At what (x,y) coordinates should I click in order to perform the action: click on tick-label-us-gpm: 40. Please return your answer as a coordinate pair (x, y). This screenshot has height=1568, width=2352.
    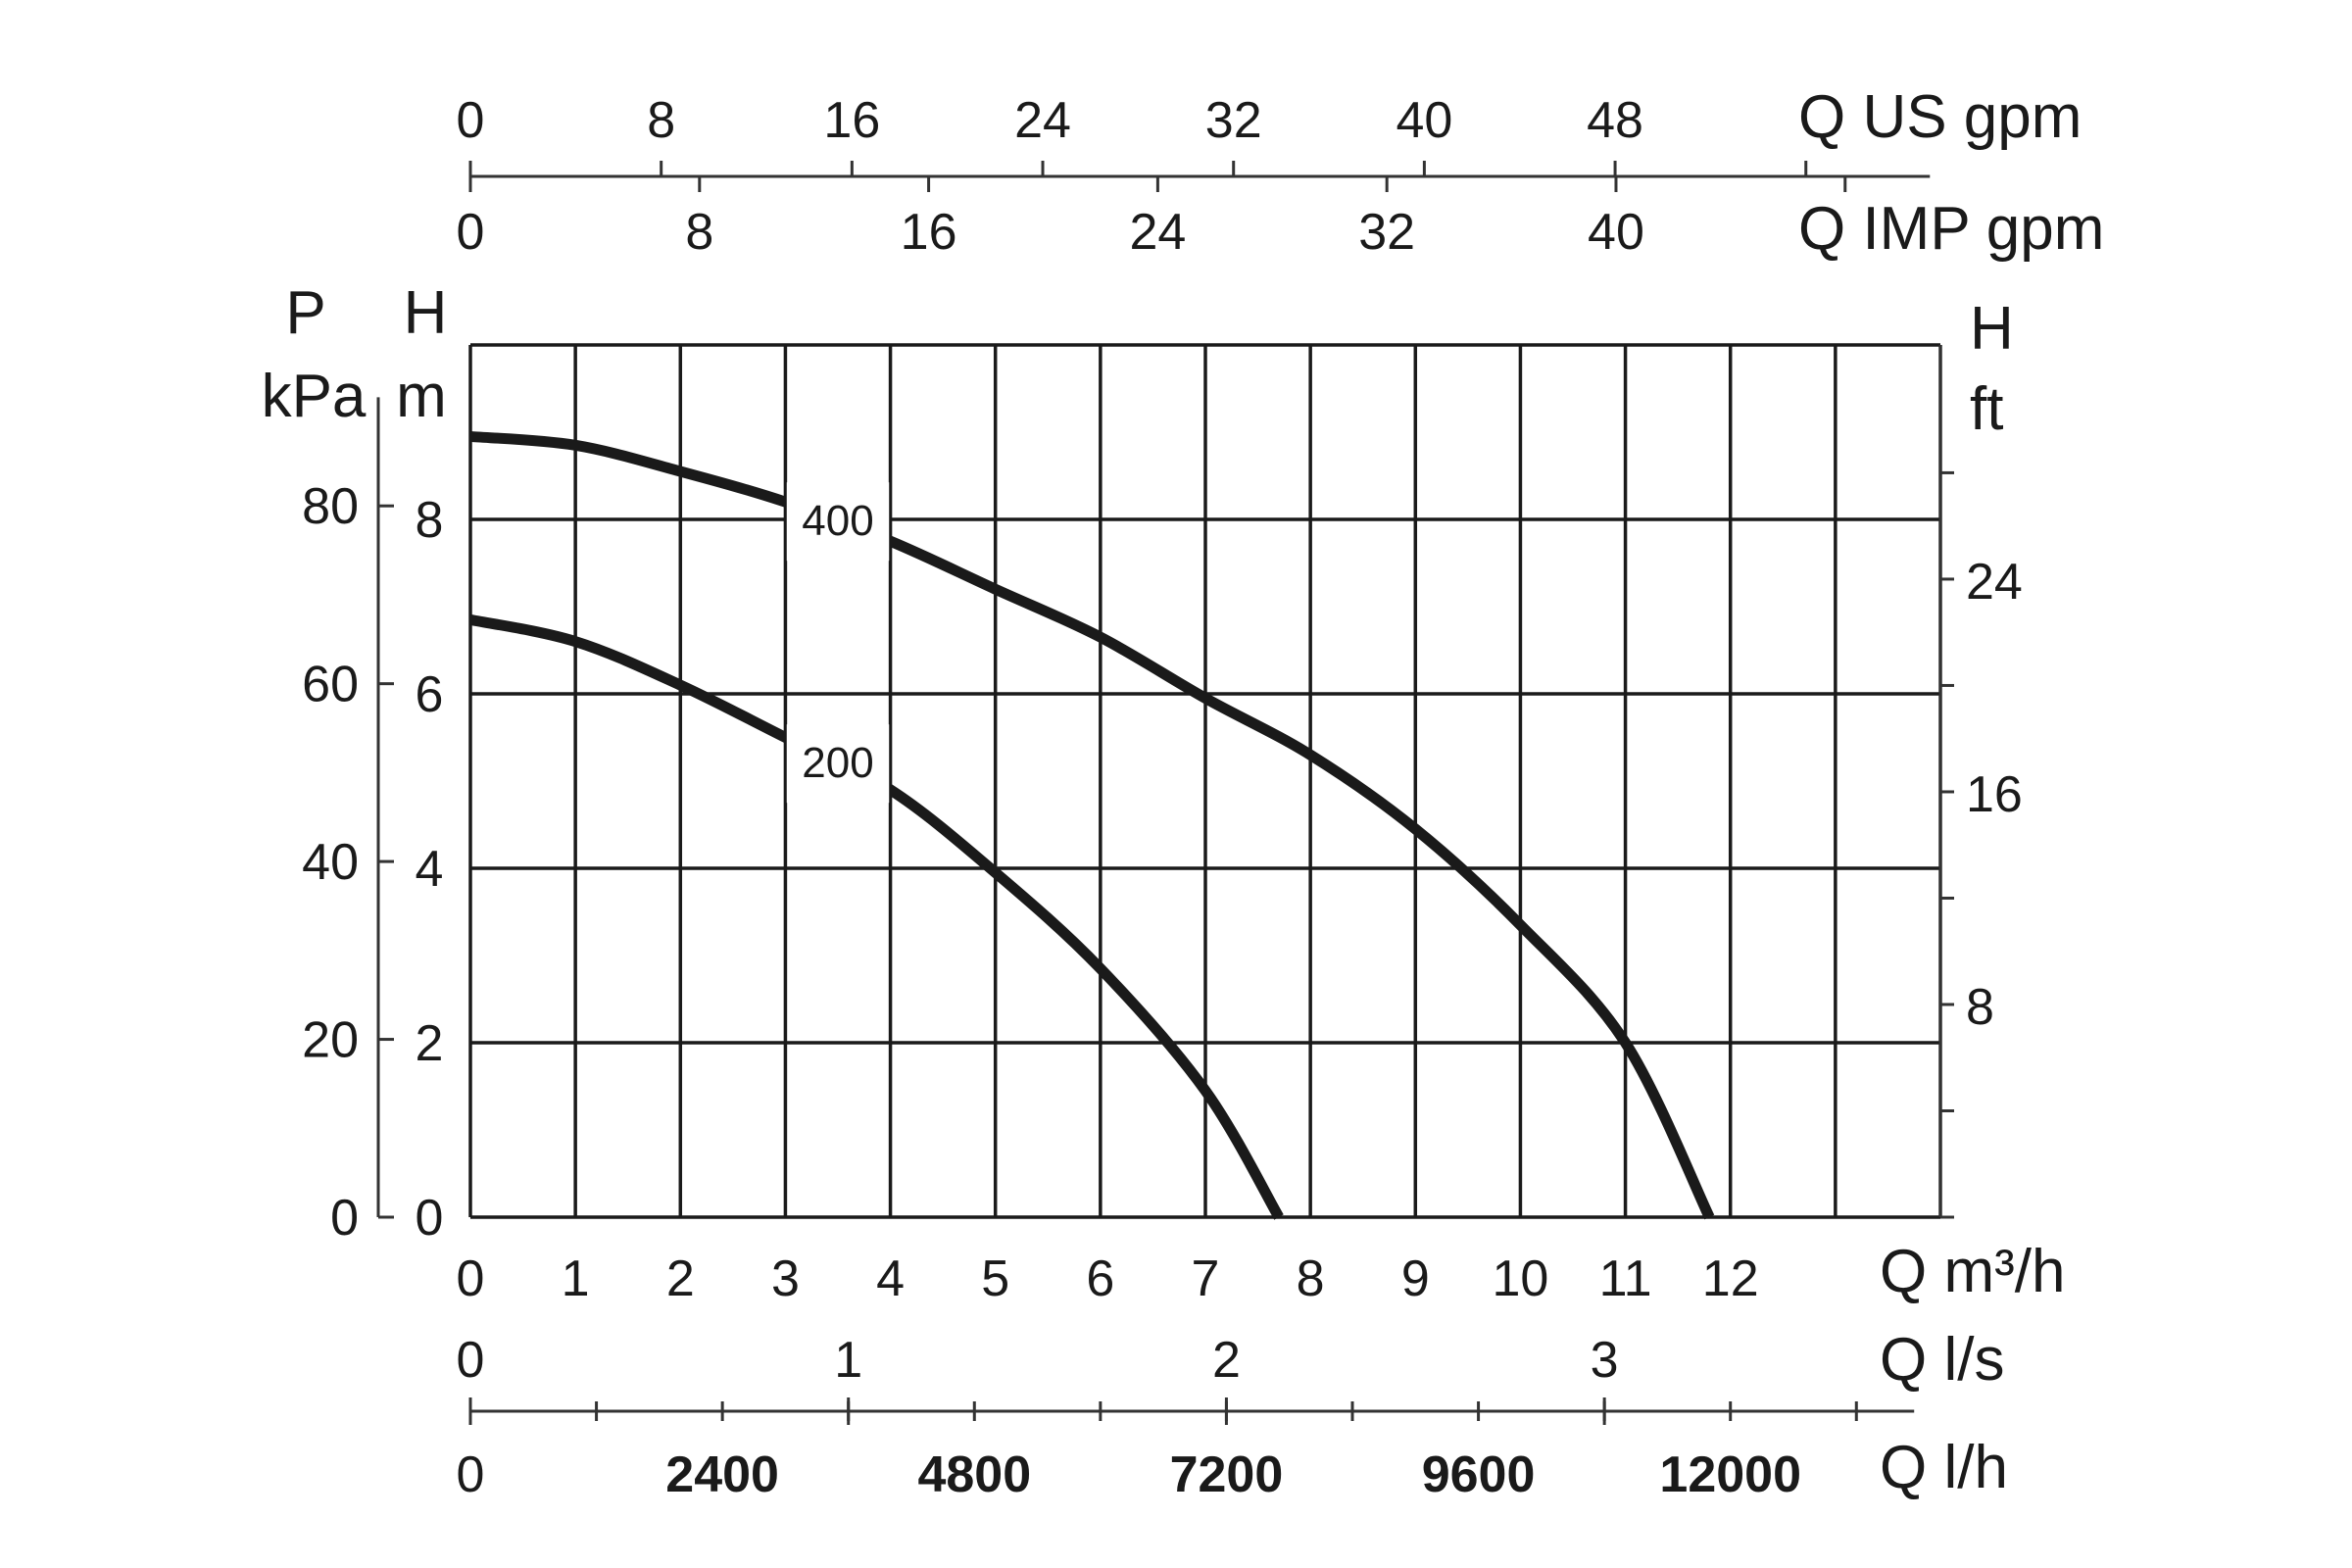
    Looking at the image, I should click on (1424, 120).